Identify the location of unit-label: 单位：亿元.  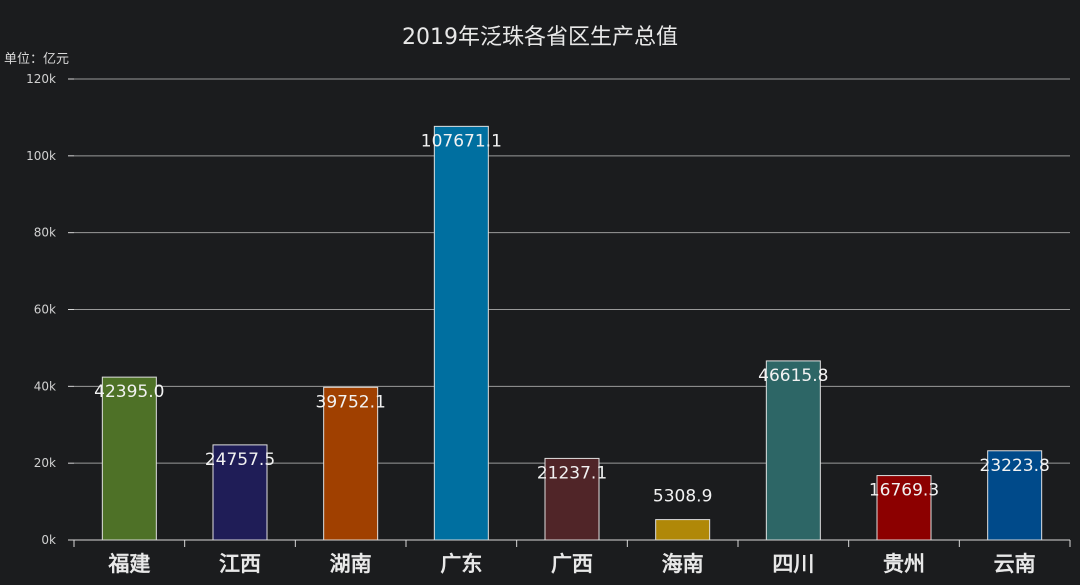
(36, 59).